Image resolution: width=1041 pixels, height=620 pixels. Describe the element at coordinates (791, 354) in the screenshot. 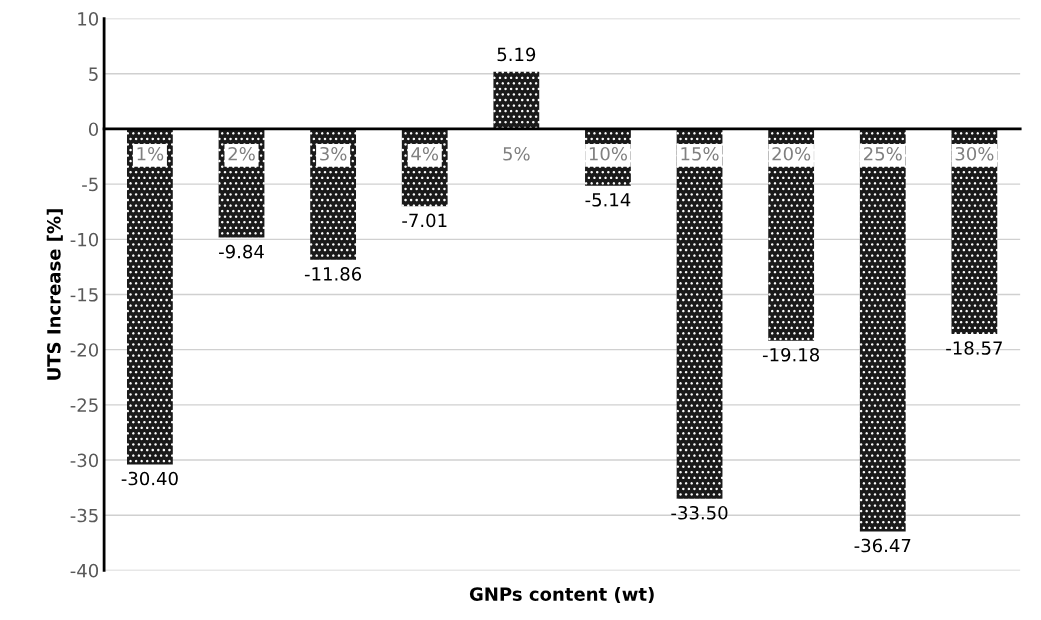

I see `data-label: -19.18` at that location.